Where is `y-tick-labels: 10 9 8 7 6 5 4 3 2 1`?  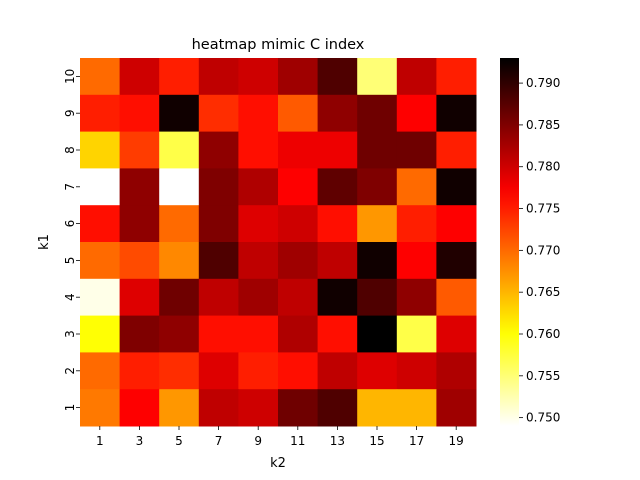
y-tick-labels: 10 9 8 7 6 5 4 3 2 1 is located at coordinates (71, 240).